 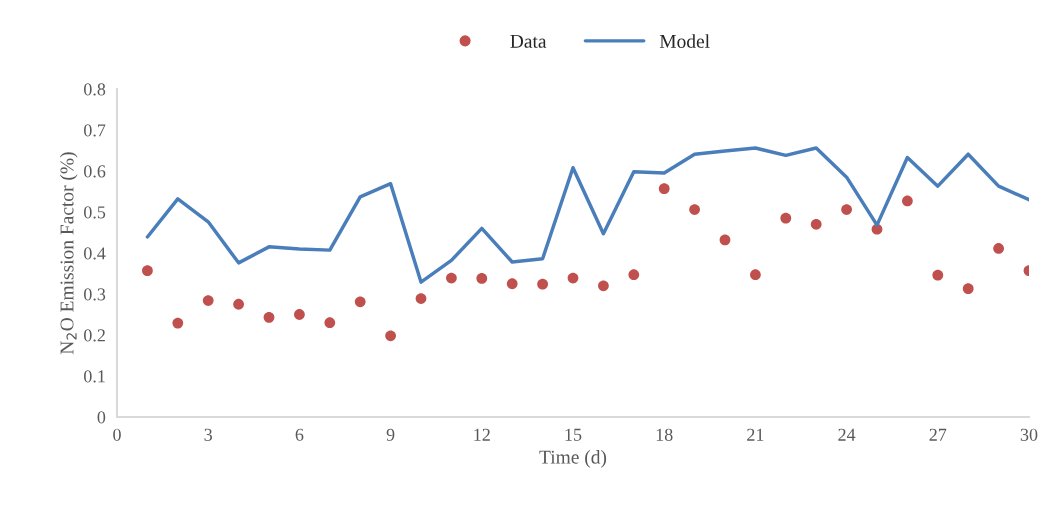 What do you see at coordinates (117, 434) in the screenshot?
I see `x-tick-label: 0` at bounding box center [117, 434].